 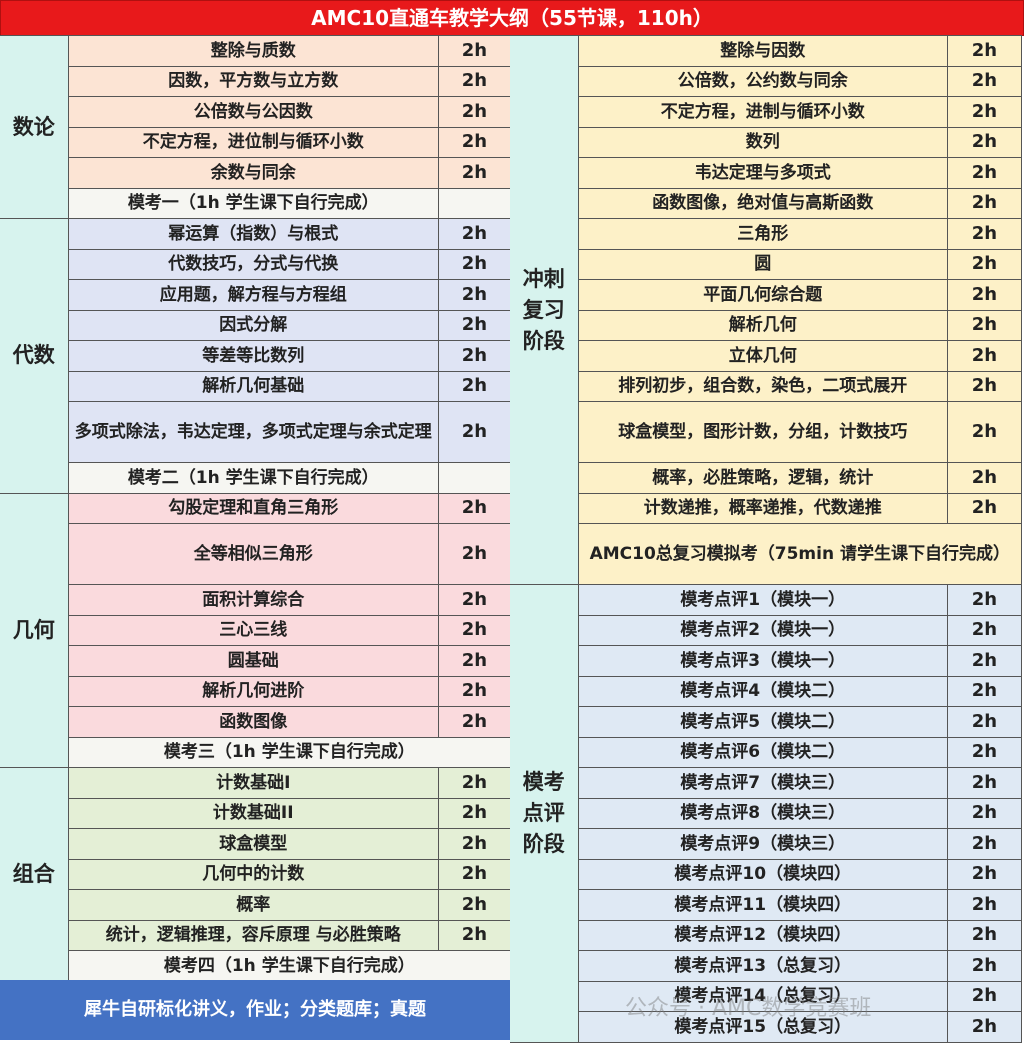 I want to click on table-row: 三角形 2h, so click(x=766, y=234).